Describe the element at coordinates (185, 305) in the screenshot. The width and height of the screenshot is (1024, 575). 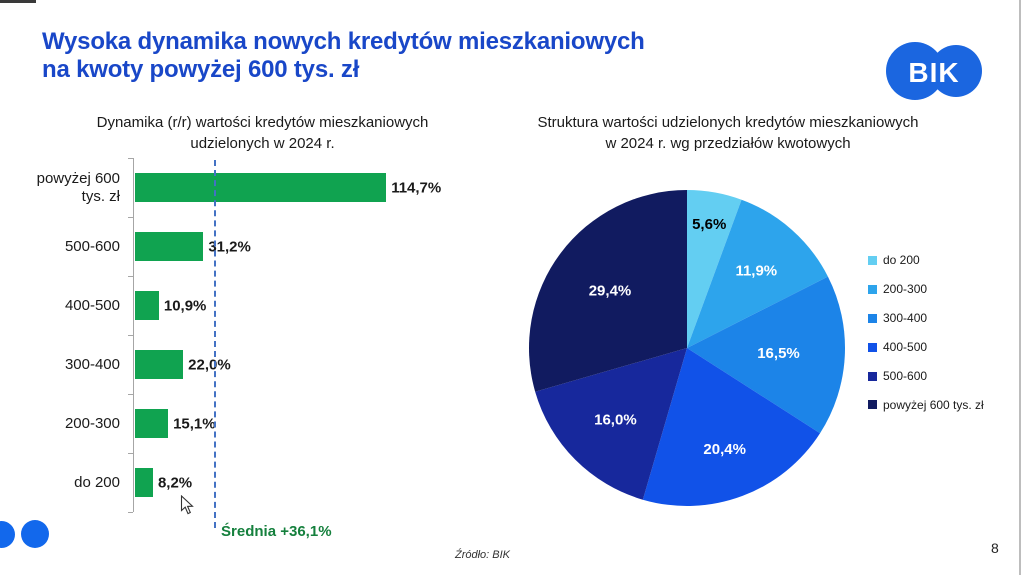
I see `bar-value-label: 10,9%` at that location.